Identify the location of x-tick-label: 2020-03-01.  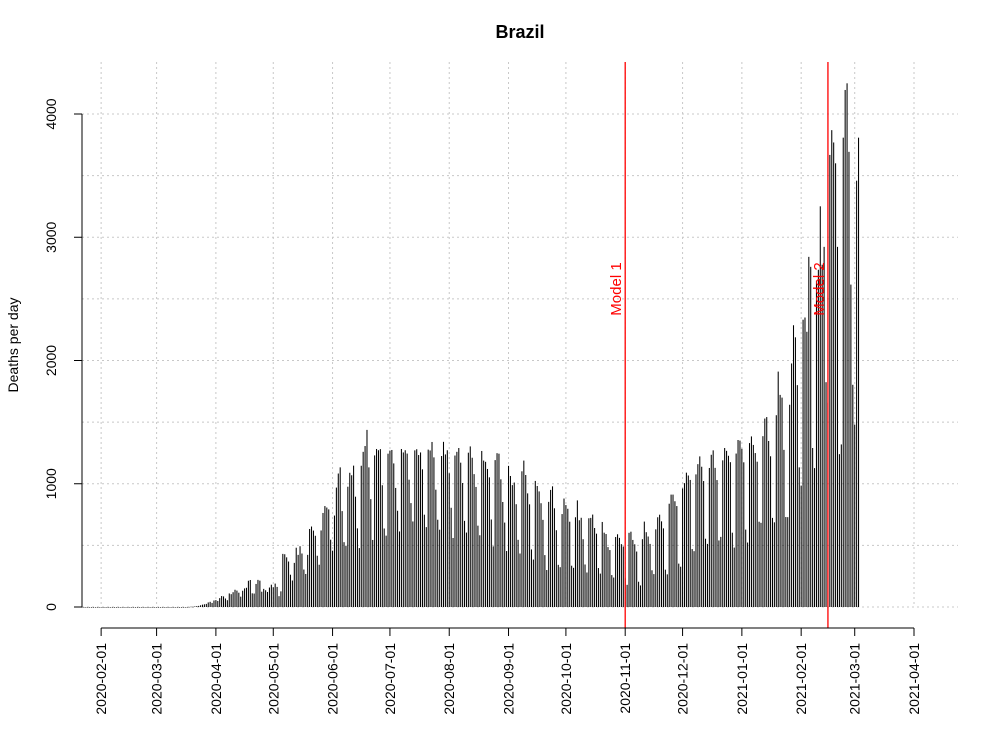
(157, 679).